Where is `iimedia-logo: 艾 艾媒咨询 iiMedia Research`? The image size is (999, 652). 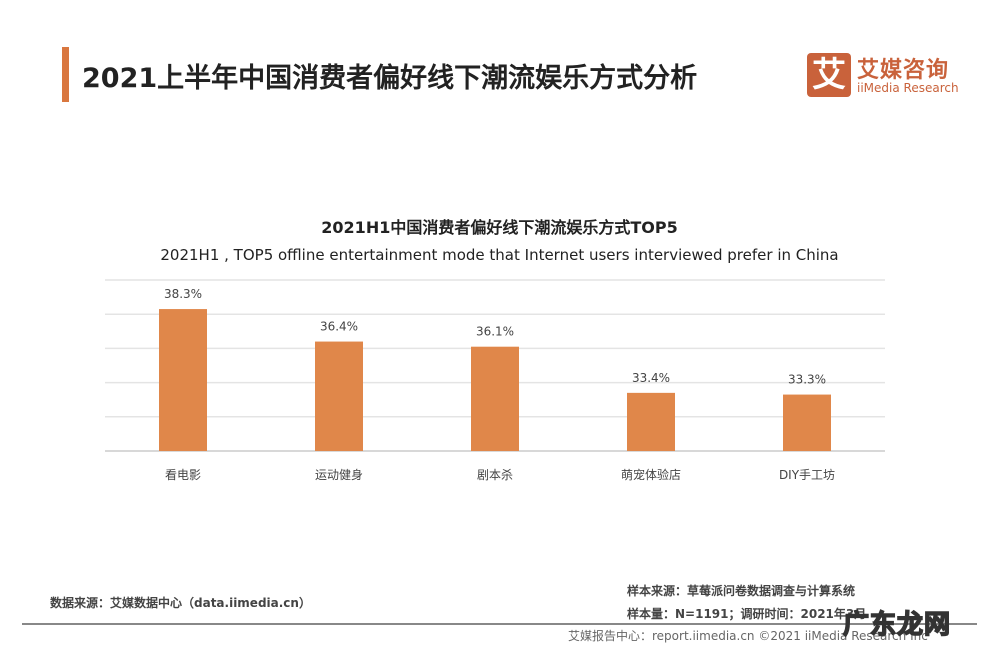
iimedia-logo: 艾 艾媒咨询 iiMedia Research is located at coordinates (887, 76).